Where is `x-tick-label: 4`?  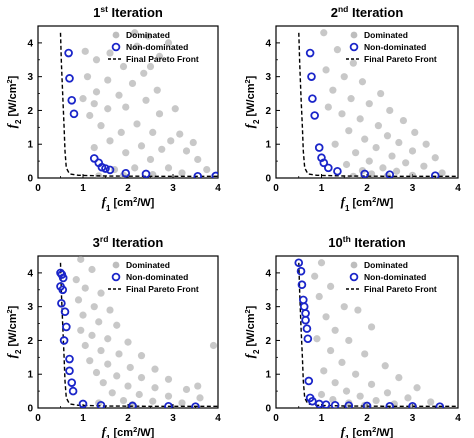 x-tick-label: 4 is located at coordinates (458, 418).